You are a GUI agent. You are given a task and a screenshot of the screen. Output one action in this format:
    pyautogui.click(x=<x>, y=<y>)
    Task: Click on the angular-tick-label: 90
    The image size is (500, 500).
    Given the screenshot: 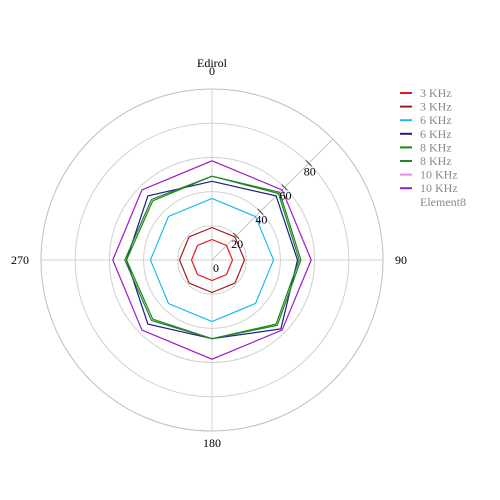 What is the action you would take?
    pyautogui.click(x=401, y=260)
    